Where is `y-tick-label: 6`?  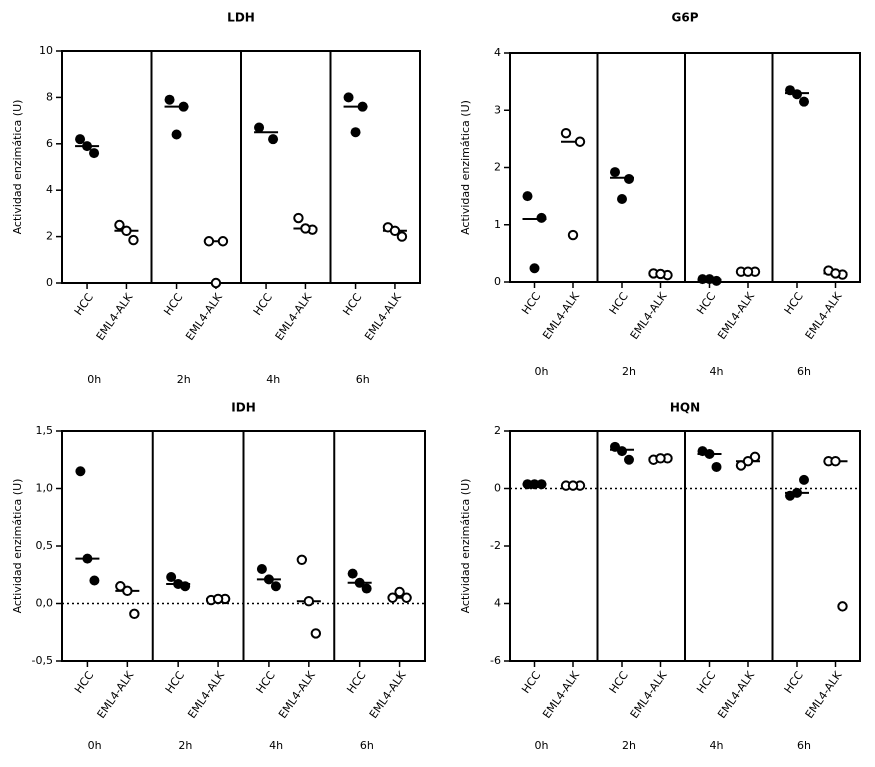 y-tick-label: 6 is located at coordinates (49, 143).